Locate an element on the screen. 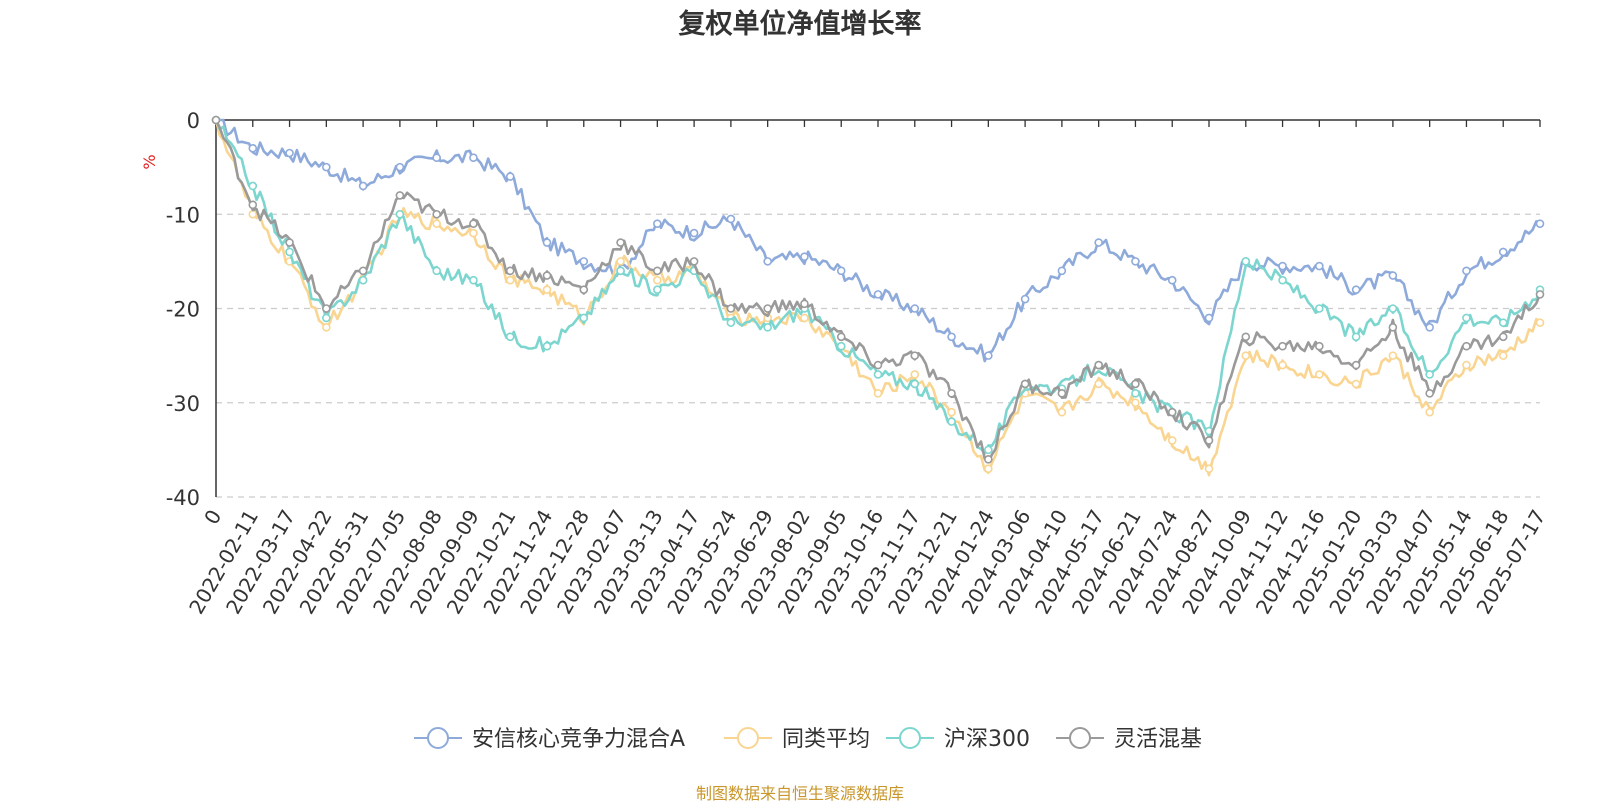 This screenshot has width=1600, height=804. legend-item: 同类平均 is located at coordinates (797, 739).